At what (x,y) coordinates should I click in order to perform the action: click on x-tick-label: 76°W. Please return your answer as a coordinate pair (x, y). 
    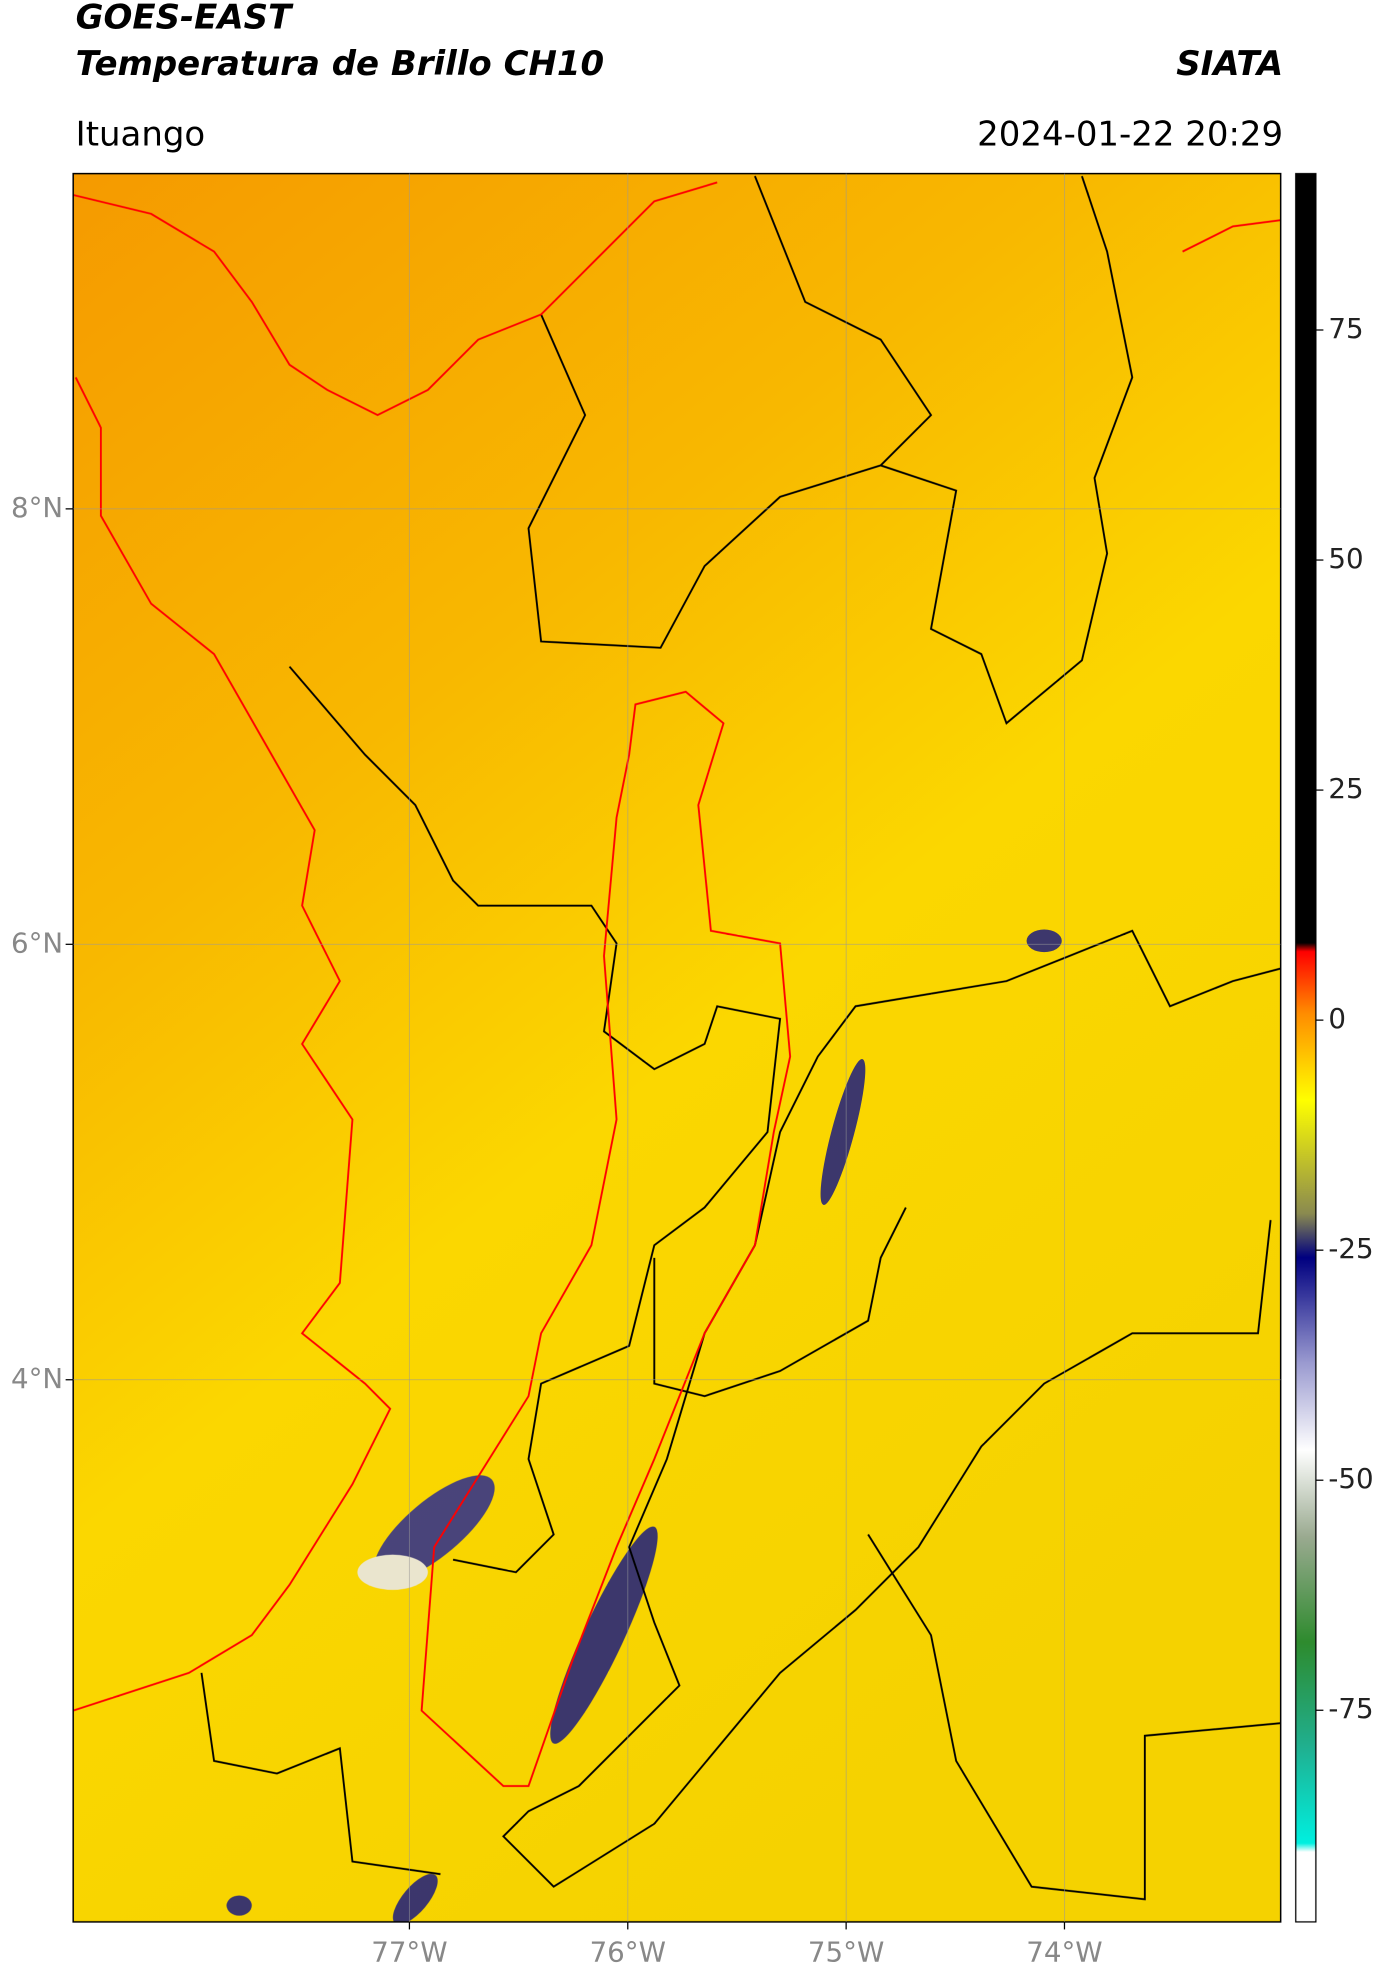
    Looking at the image, I should click on (628, 1951).